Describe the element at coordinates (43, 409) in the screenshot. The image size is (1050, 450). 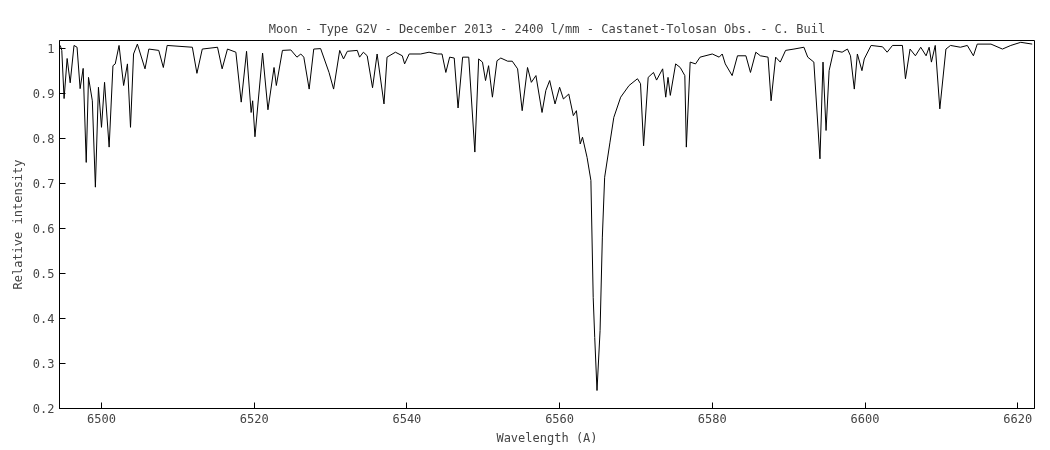
I see `y-tick-label: 0.2` at that location.